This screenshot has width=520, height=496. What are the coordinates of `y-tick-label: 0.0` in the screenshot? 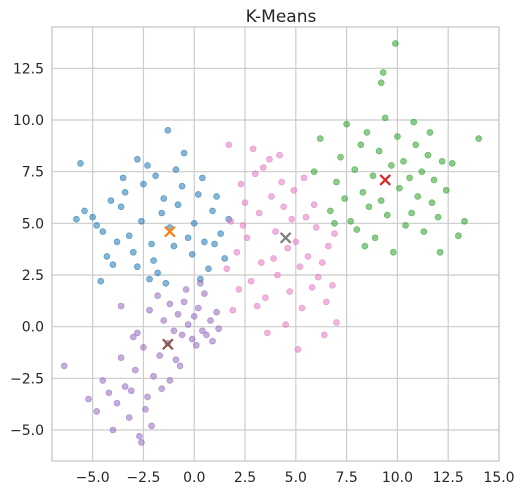 It's located at (33, 328).